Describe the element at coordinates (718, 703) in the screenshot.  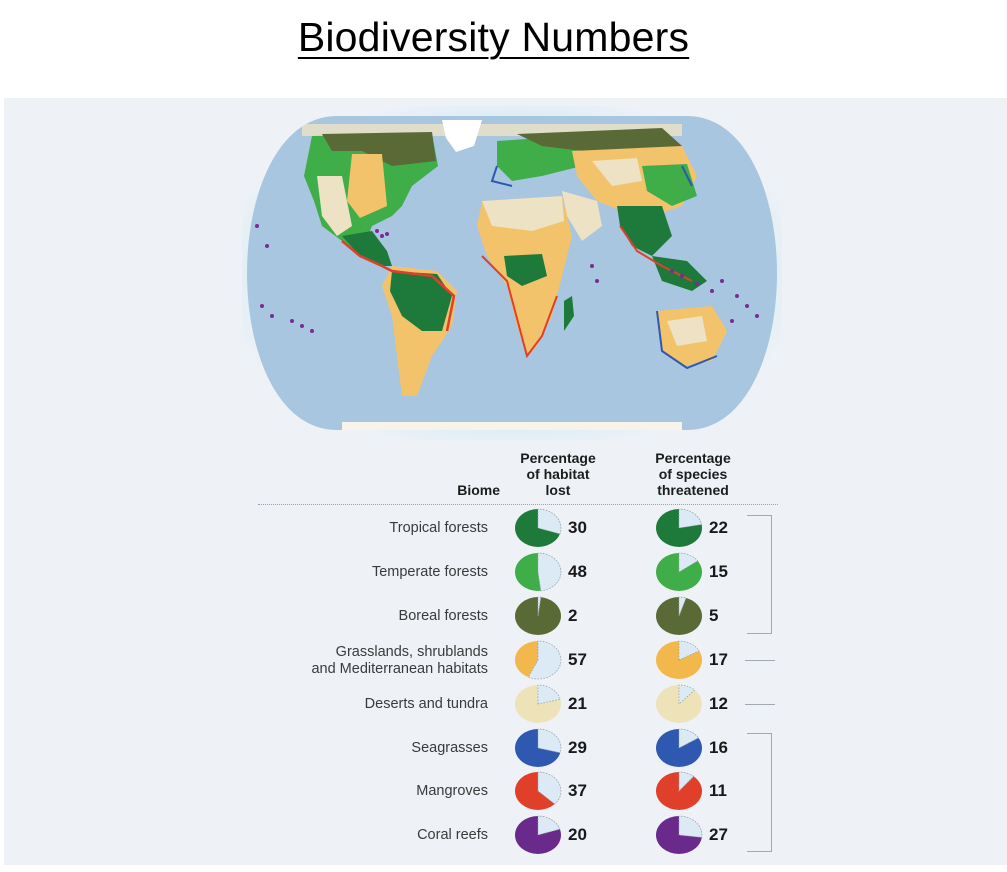
I see `species-threatened-value: 12` at that location.